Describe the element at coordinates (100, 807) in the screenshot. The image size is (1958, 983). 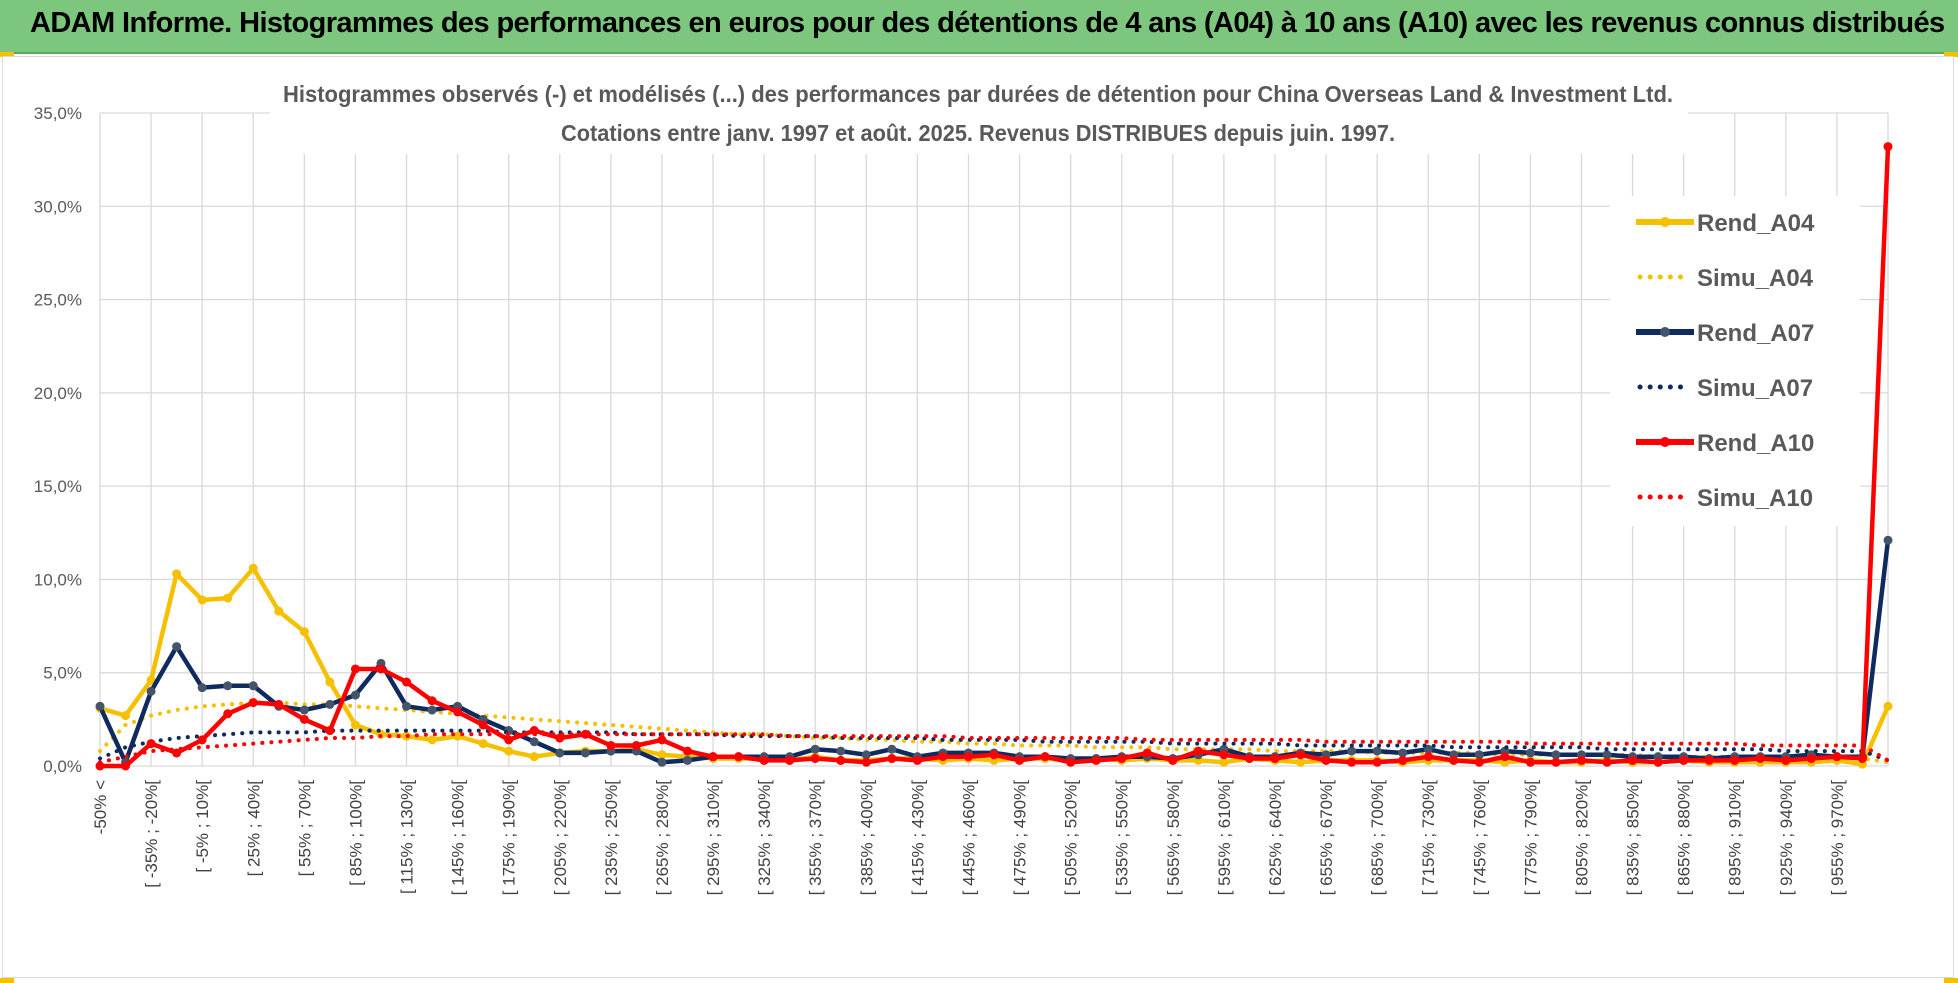
I see `x-tick-label: -50% <` at that location.